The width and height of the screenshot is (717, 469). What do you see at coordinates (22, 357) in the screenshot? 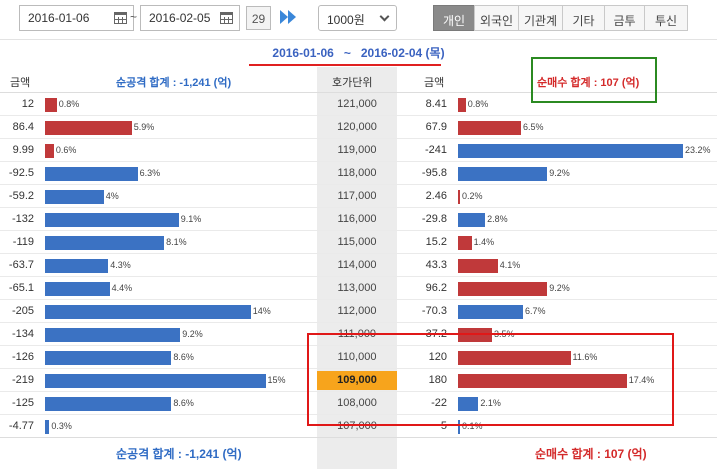
I see `left-amount: -126` at bounding box center [22, 357].